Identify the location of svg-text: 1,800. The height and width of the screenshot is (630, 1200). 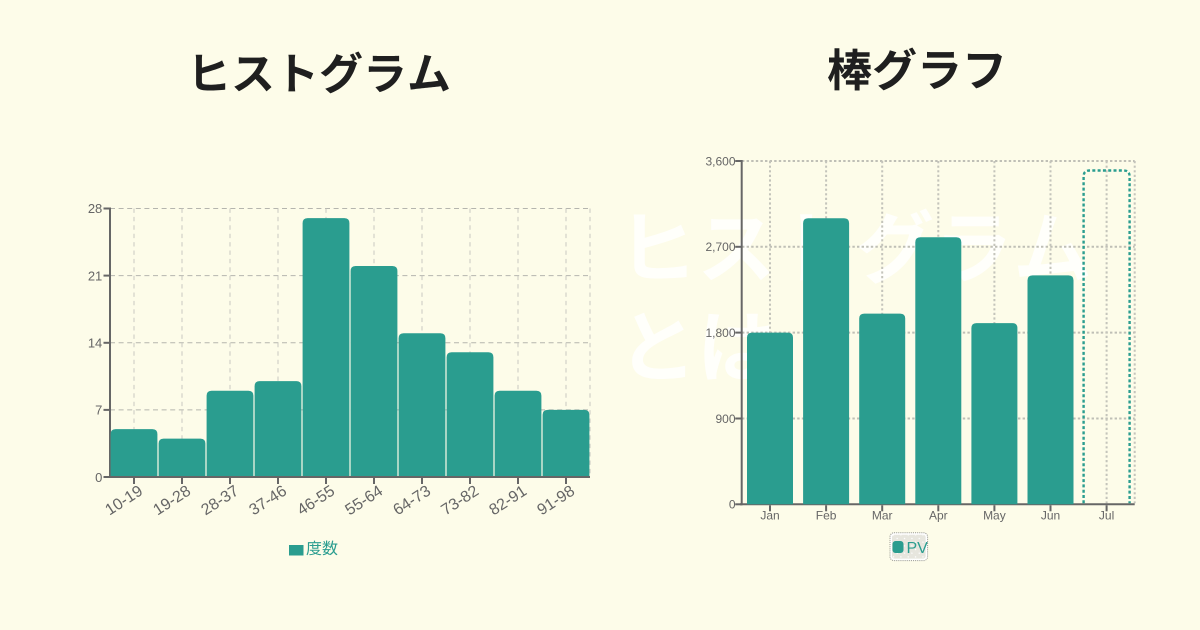
(720, 333).